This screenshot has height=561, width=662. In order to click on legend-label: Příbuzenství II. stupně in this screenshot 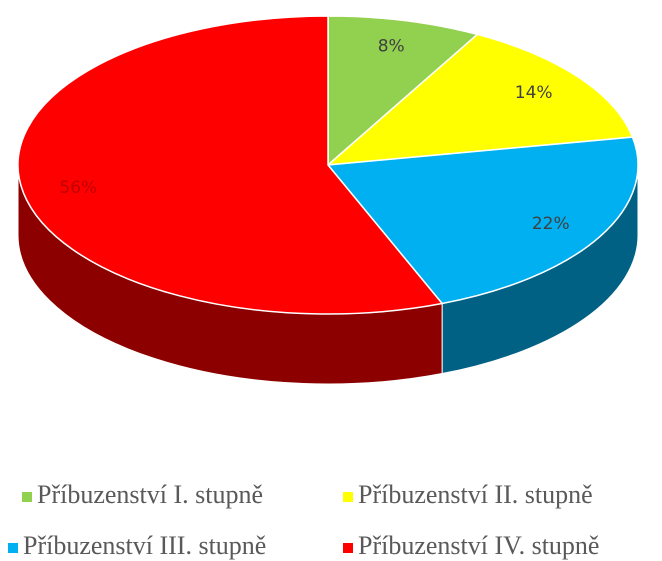, I will do `click(475, 494)`.